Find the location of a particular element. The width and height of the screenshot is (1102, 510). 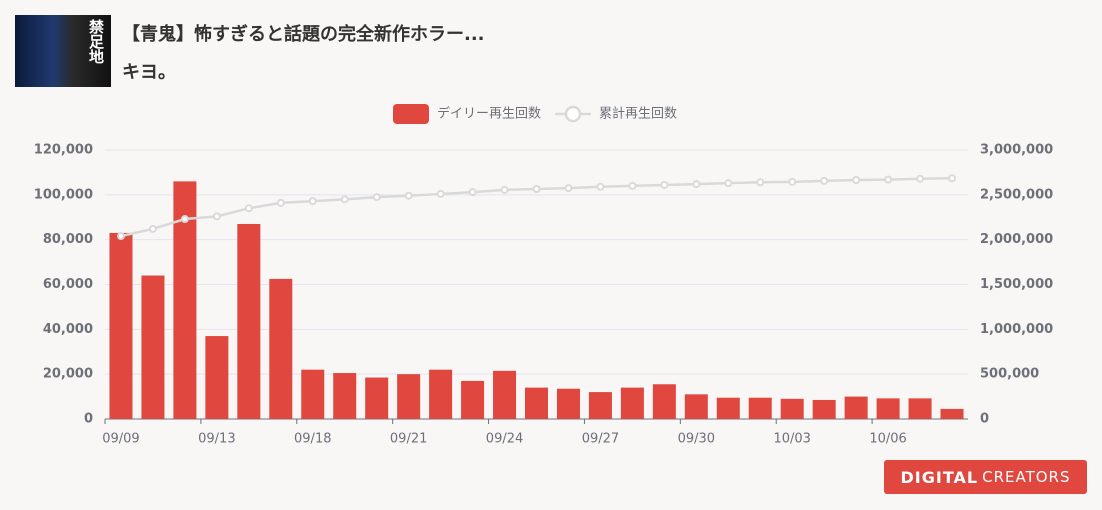

legend-label: 累計再生回数 is located at coordinates (638, 114).